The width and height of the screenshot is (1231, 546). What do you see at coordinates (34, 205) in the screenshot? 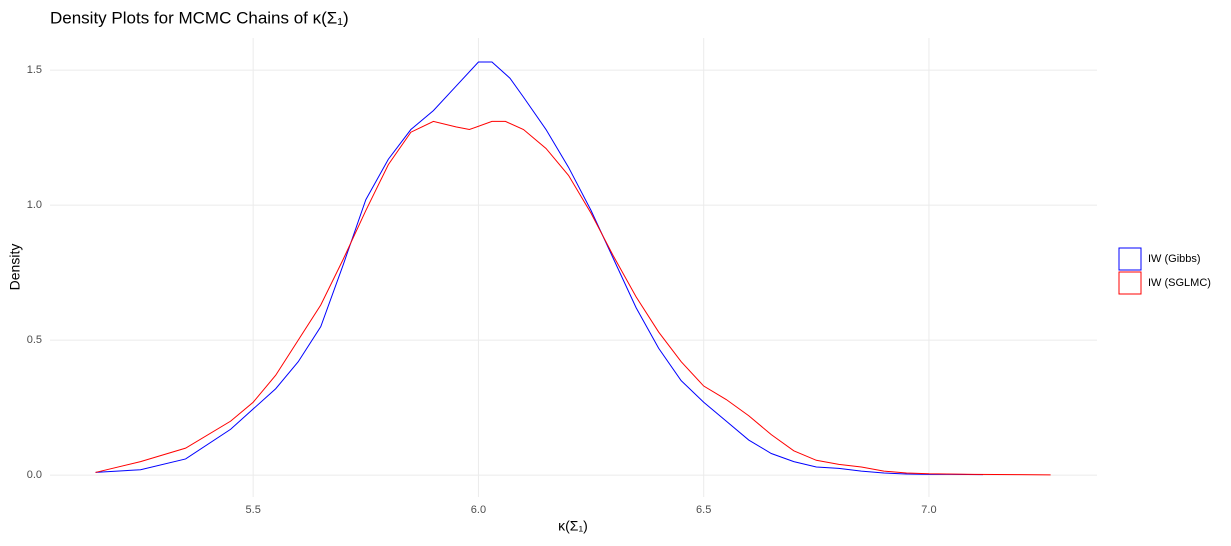
I see `y-tick-label: 1.0` at bounding box center [34, 205].